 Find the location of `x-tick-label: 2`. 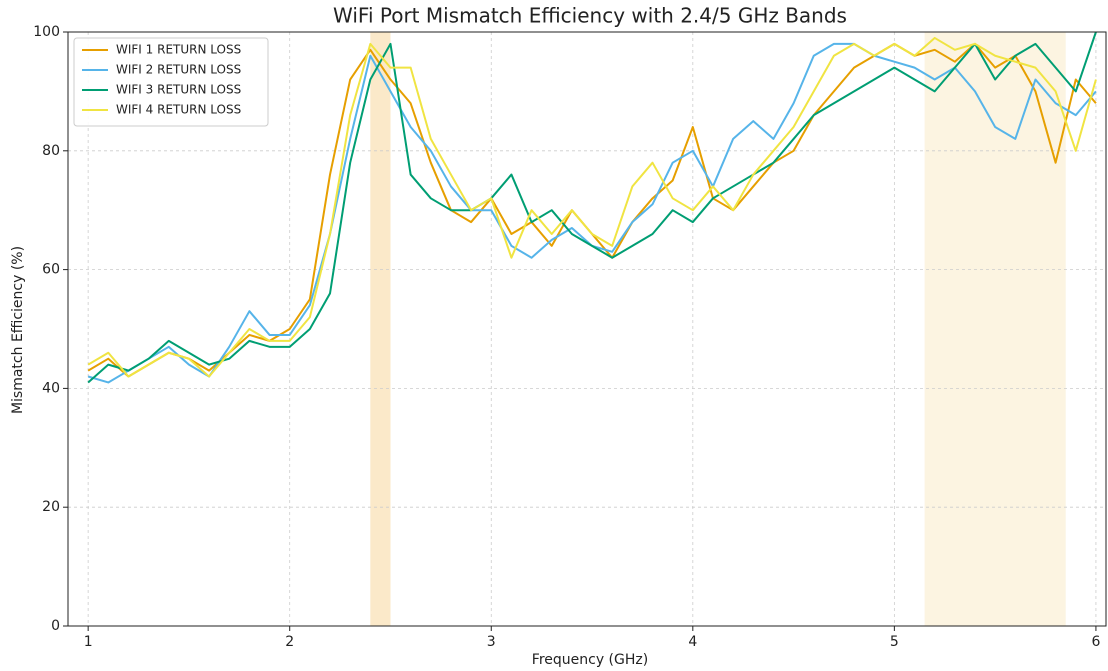

x-tick-label: 2 is located at coordinates (289, 642).